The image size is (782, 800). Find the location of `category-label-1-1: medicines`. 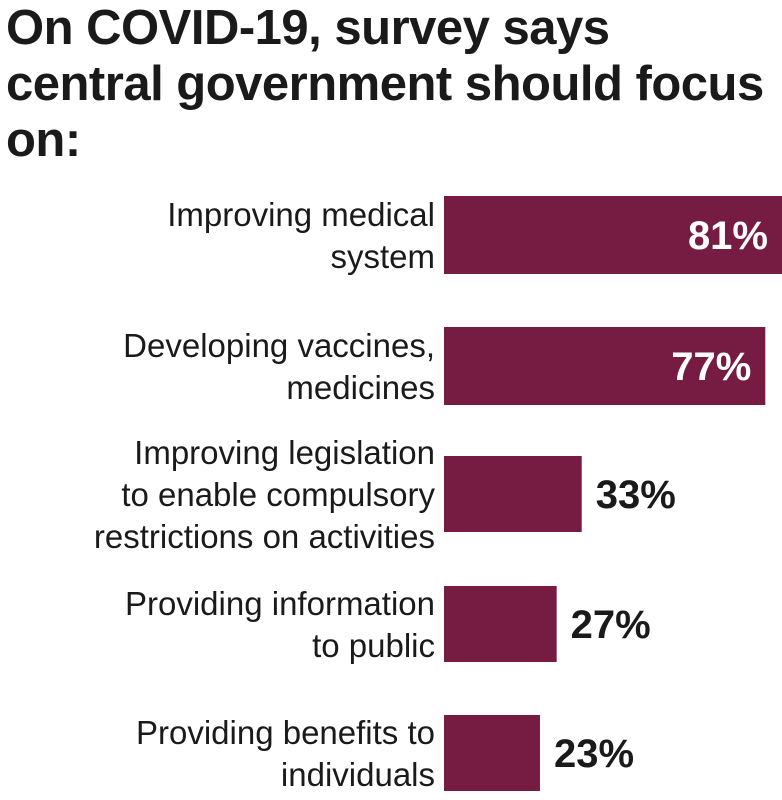

category-label-1-1: medicines is located at coordinates (360, 387).